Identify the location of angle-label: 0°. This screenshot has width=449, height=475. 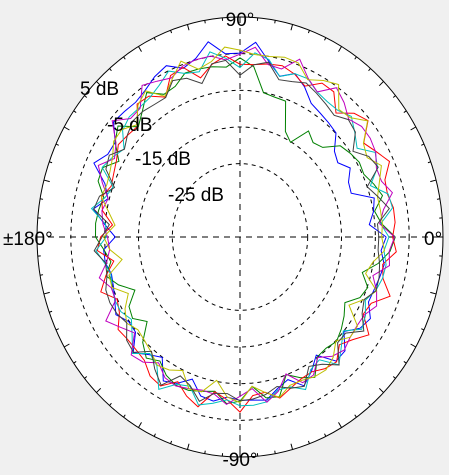
(433, 239).